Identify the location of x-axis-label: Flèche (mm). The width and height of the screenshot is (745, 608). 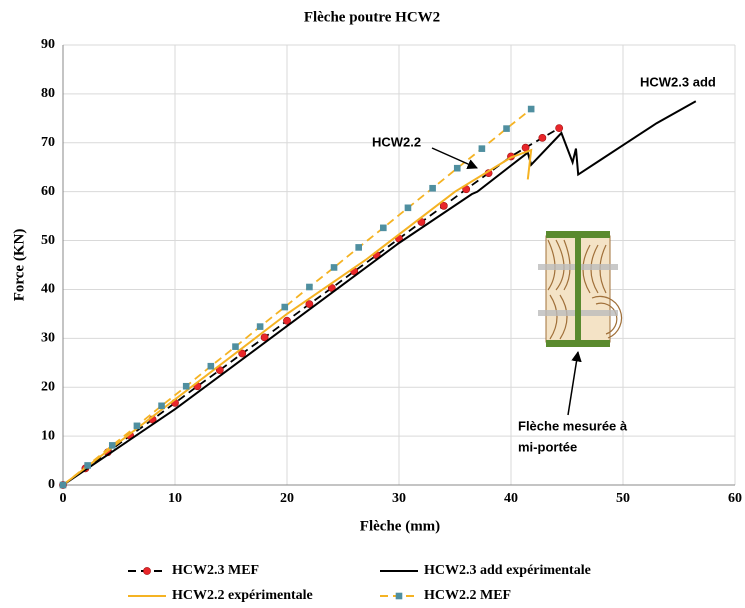
(400, 526).